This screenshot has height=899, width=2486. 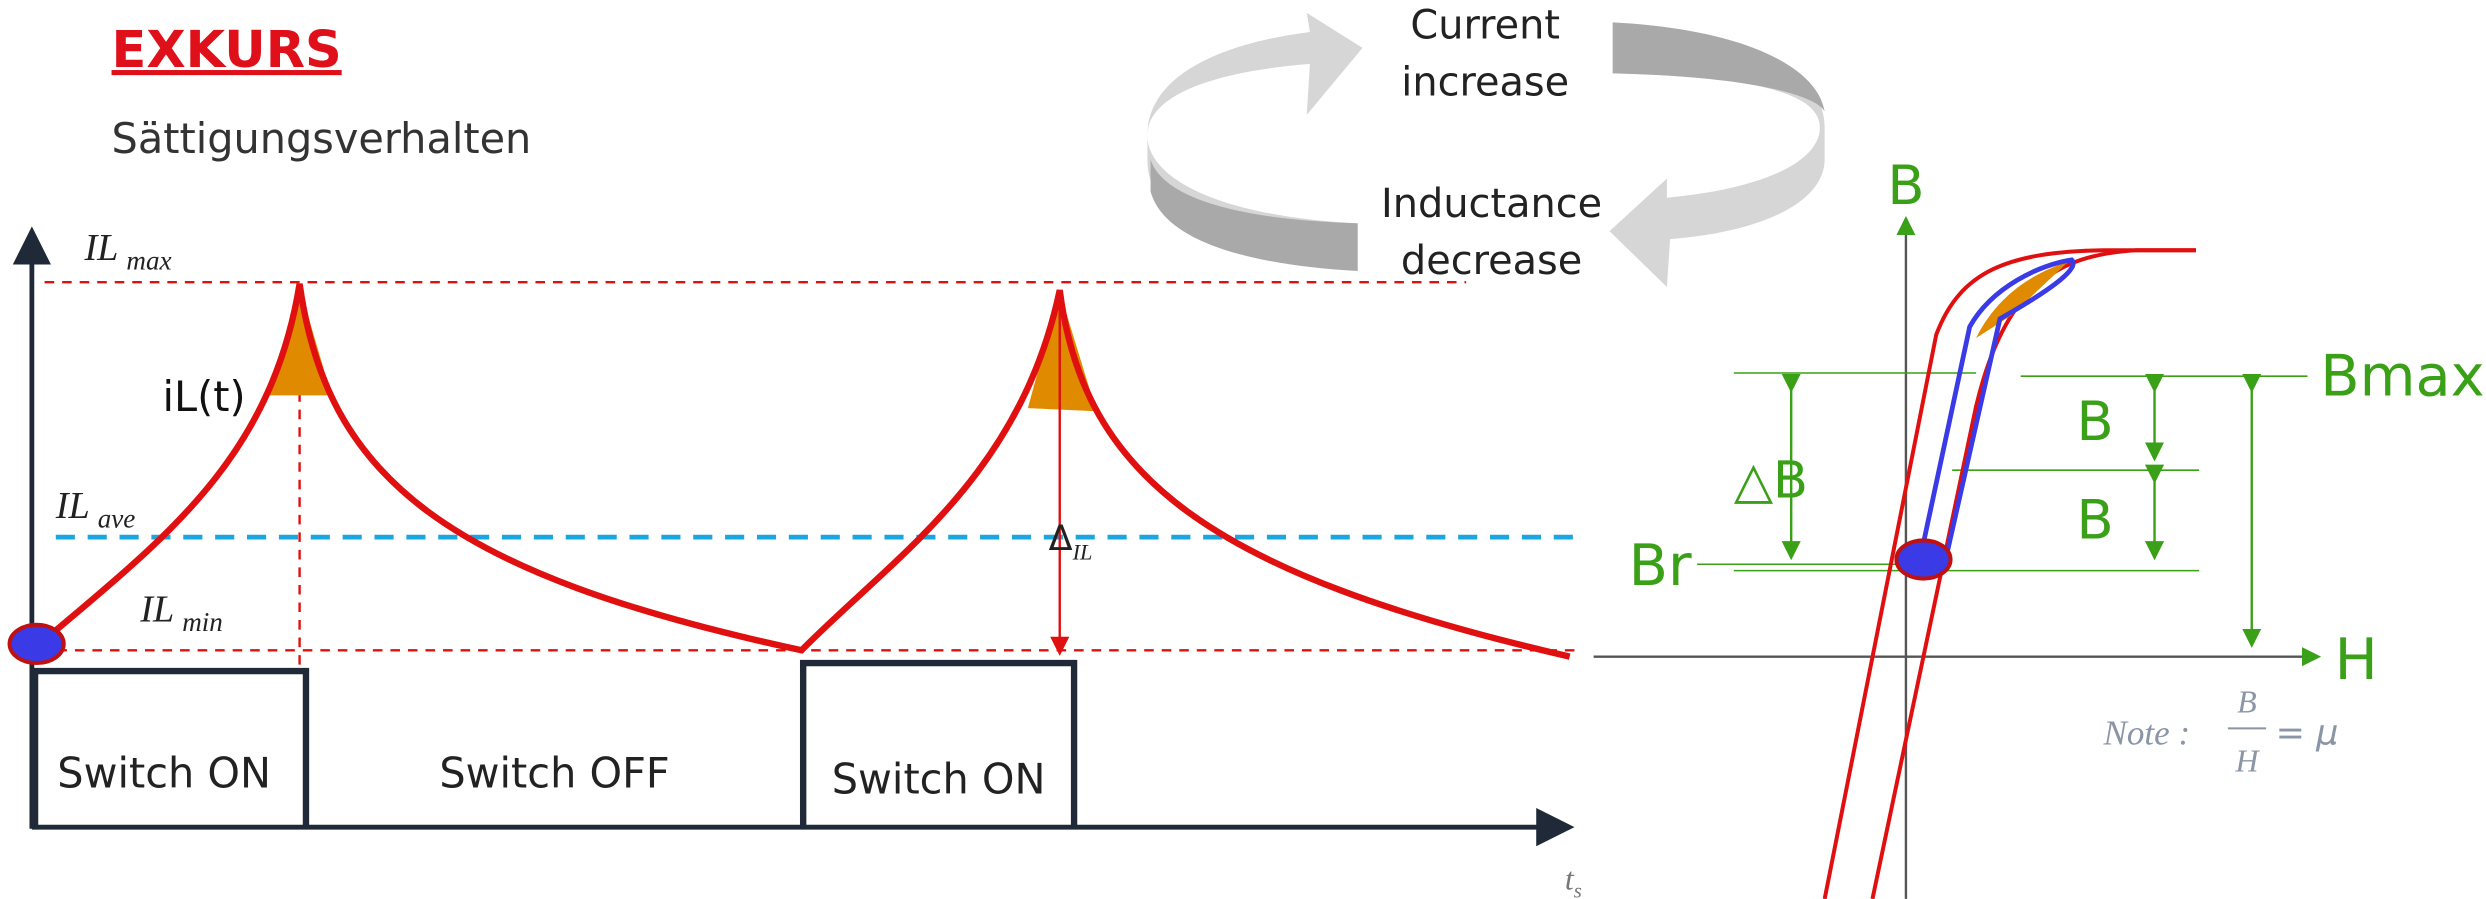 I want to click on time-label: ts, so click(x=1573, y=880).